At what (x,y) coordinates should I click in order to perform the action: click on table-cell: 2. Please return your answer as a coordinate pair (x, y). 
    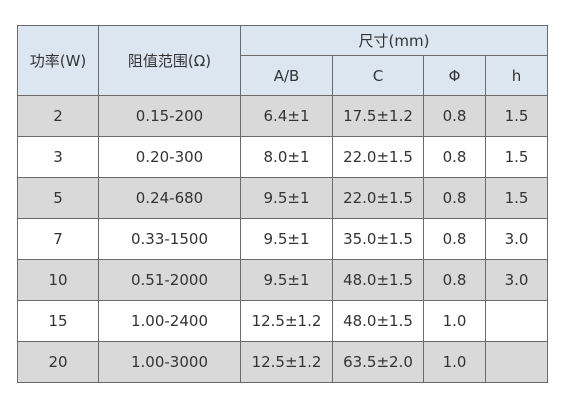
    Looking at the image, I should click on (58, 116).